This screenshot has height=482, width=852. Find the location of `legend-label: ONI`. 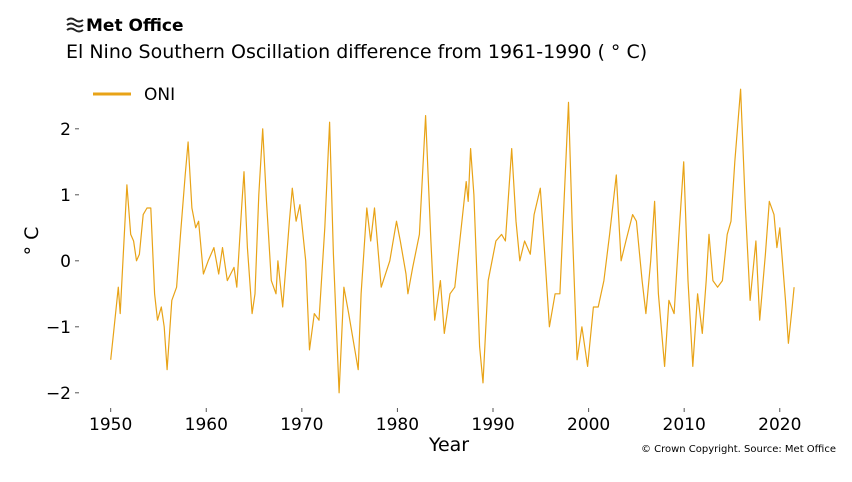

legend-label: ONI is located at coordinates (159, 95).